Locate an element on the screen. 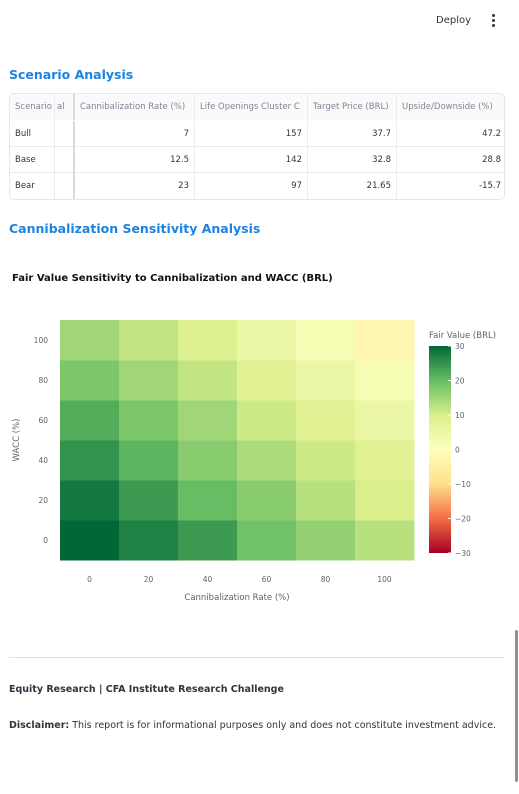 Image resolution: width=519 pixels, height=794 pixels. col-header-truncated: al is located at coordinates (65, 107).